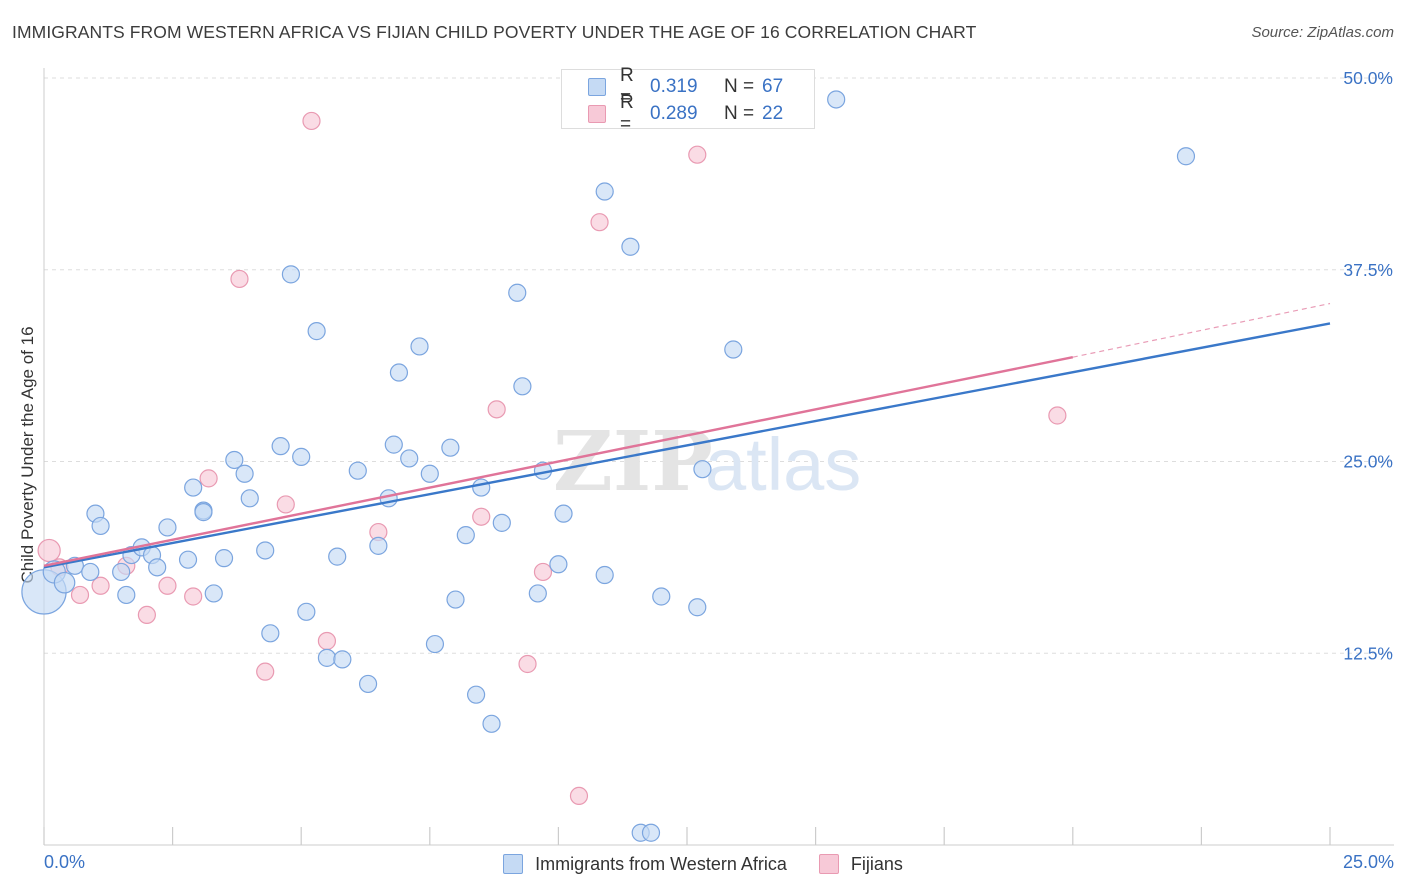  I want to click on x-axis-min-label: 0.0%, so click(65, 862).